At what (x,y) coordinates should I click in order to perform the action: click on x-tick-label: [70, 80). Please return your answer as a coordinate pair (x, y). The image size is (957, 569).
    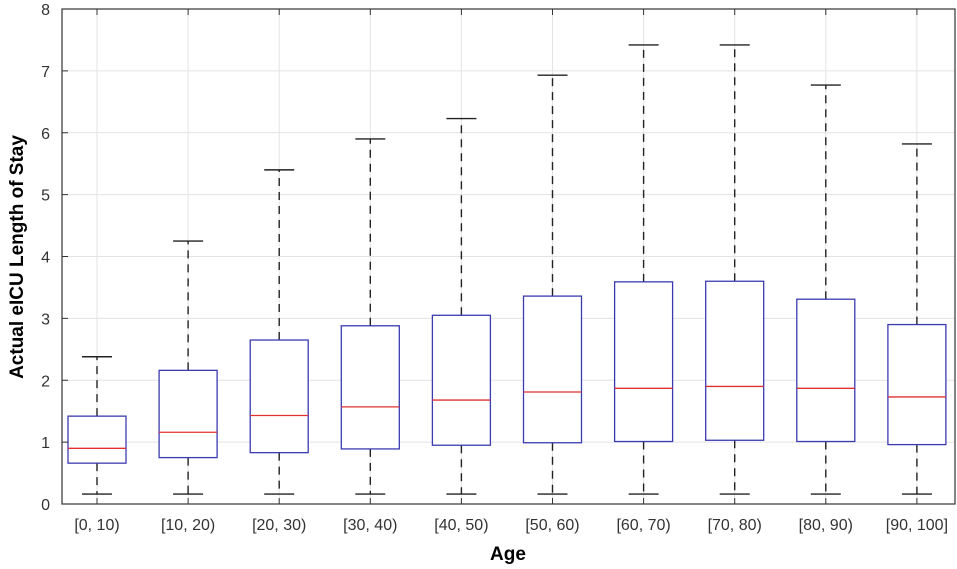
    Looking at the image, I should click on (735, 525).